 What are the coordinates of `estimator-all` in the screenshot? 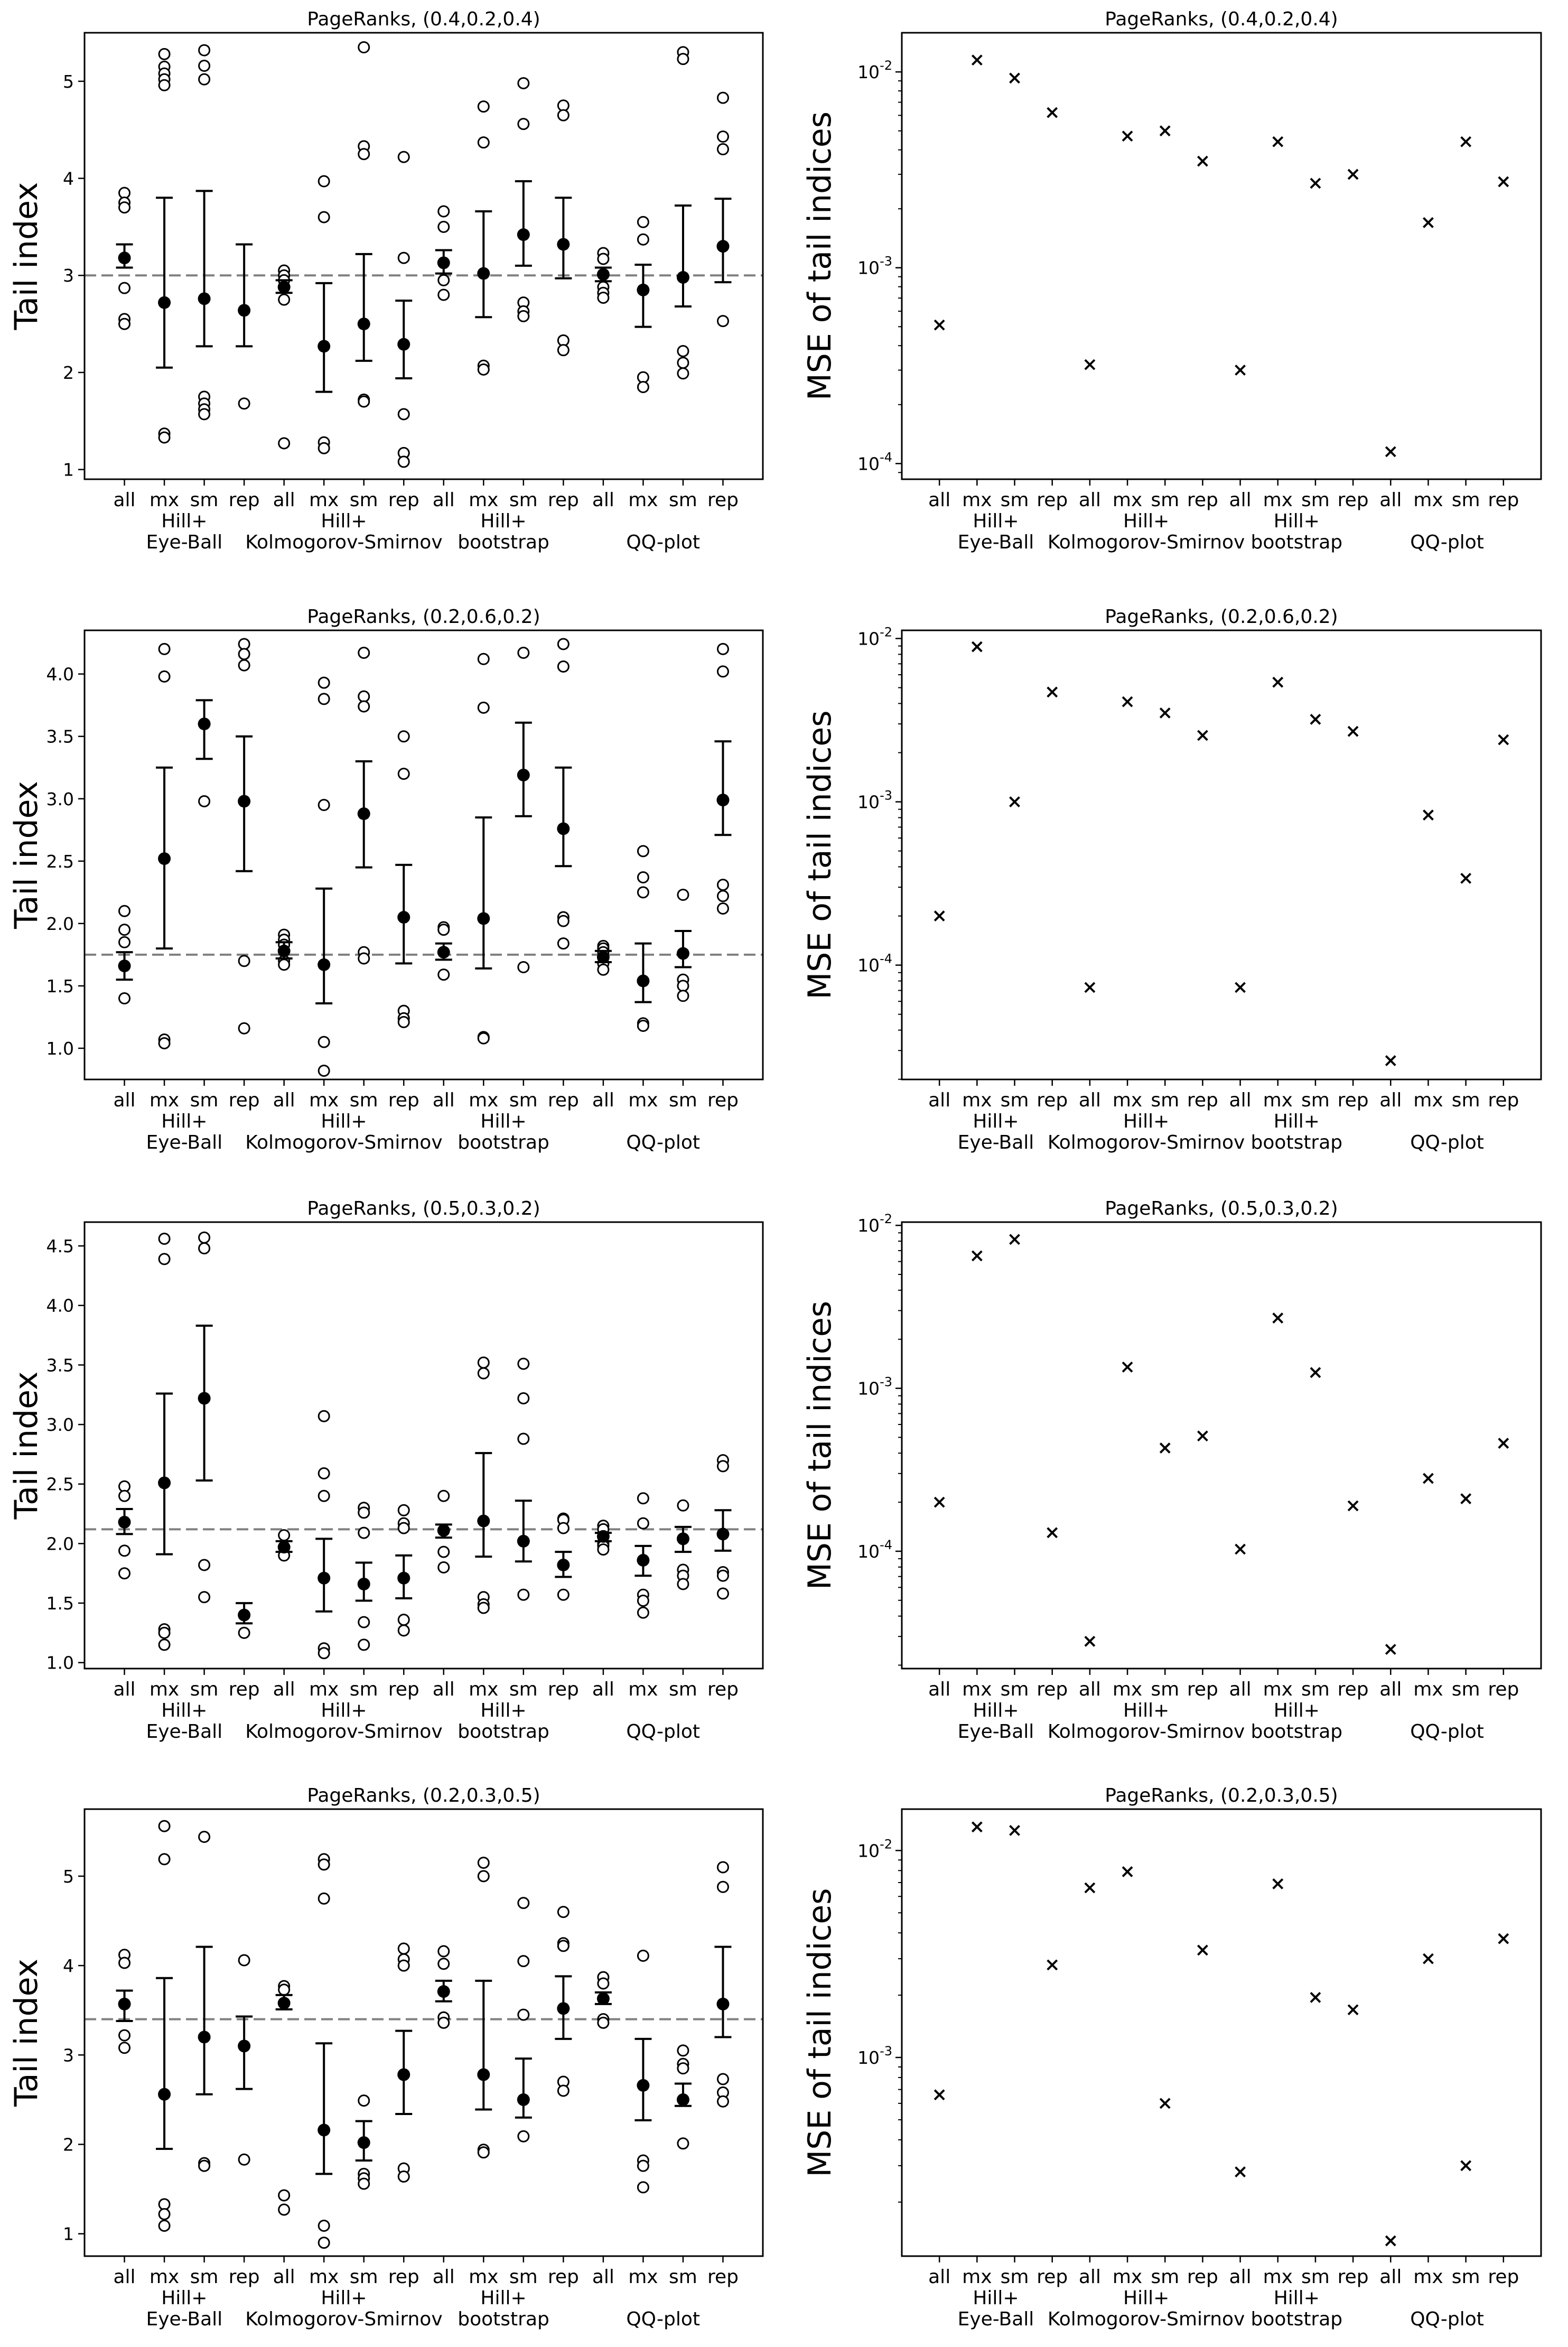 It's located at (124, 2001).